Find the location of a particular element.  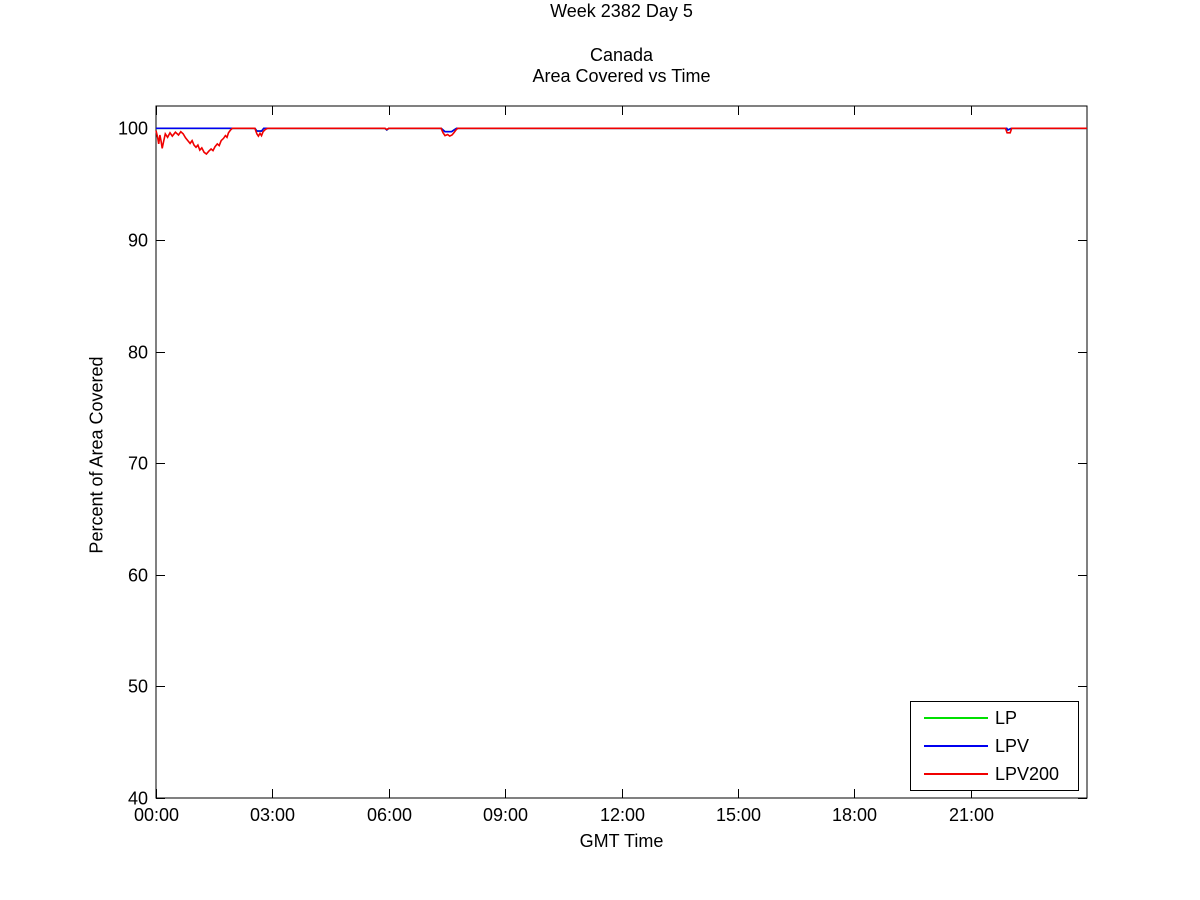

x-tick-label: 18:00 is located at coordinates (854, 815).